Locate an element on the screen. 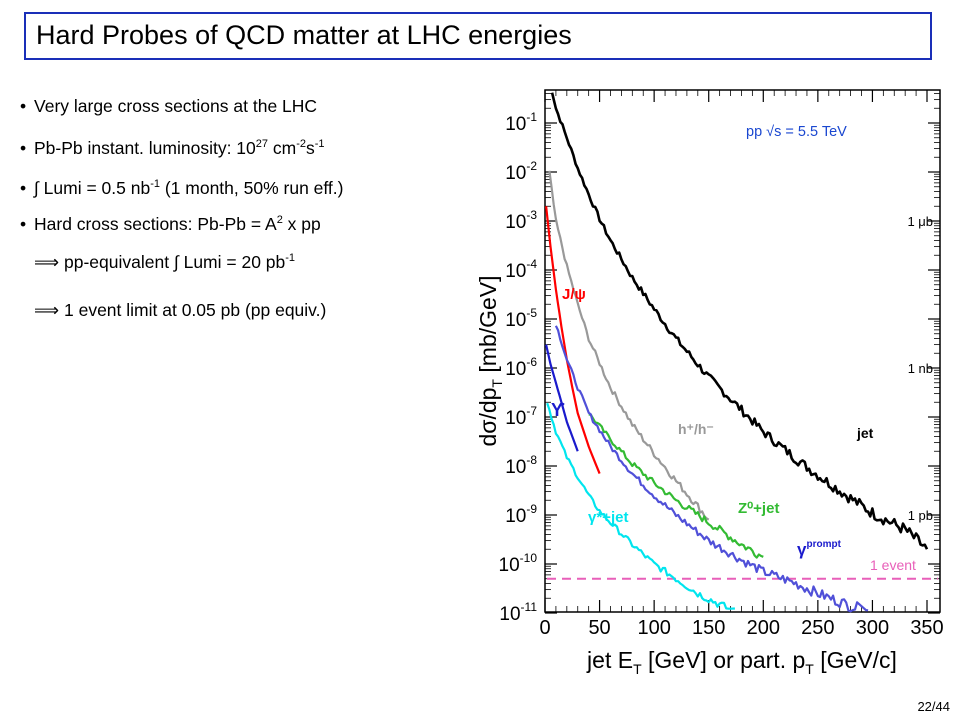 The width and height of the screenshot is (960, 720). y-tick-label: 10⁻¹⁰ is located at coordinates (518, 563).